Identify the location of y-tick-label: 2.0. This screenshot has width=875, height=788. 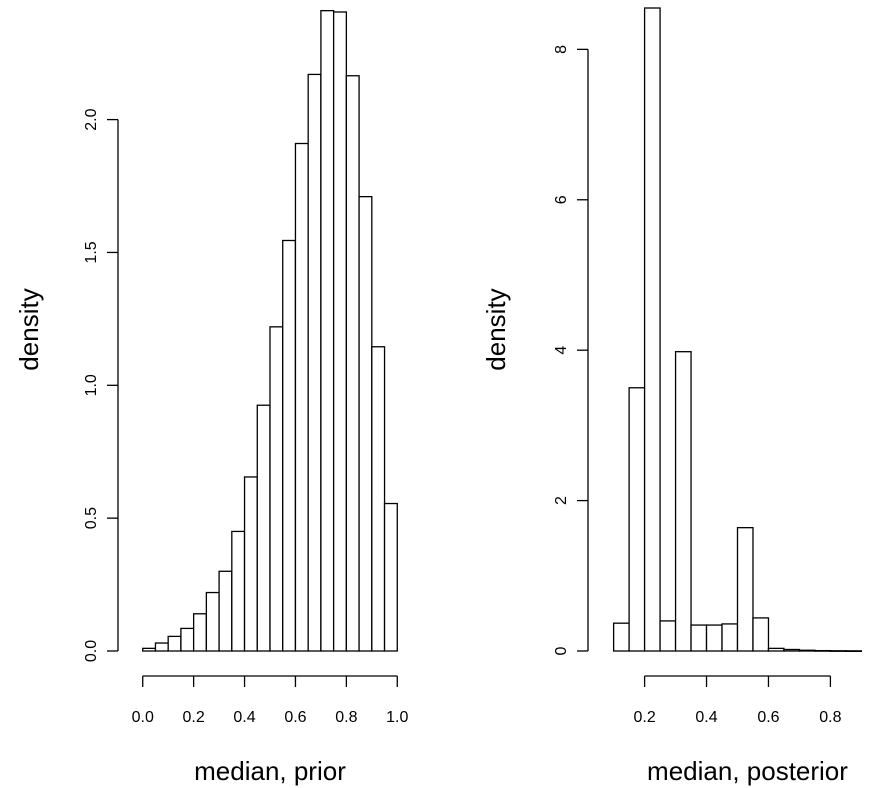
(91, 119).